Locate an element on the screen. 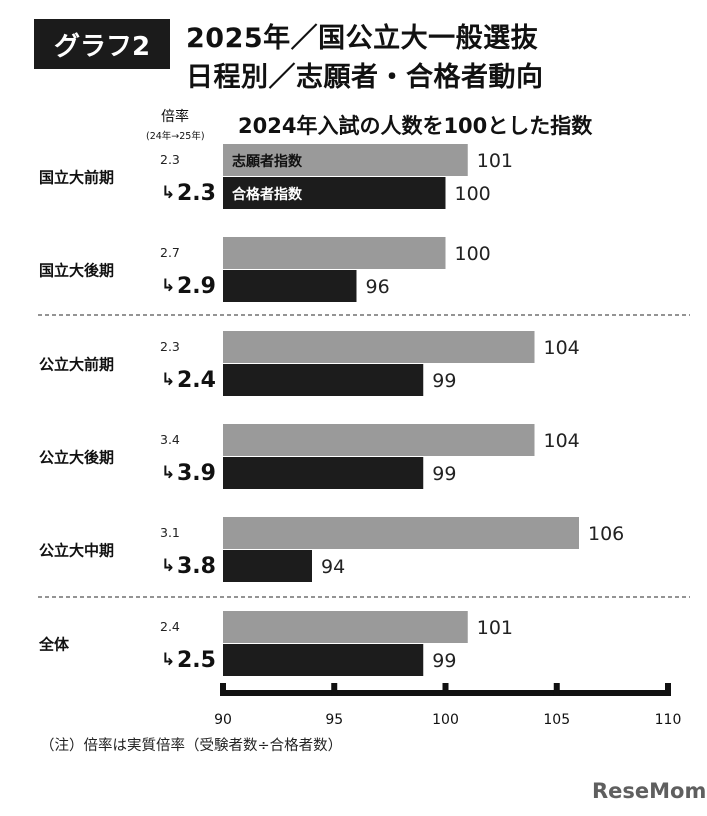 This screenshot has width=707, height=816. chart-title-line2: 日程別／志願者・合格者動向 is located at coordinates (365, 77).